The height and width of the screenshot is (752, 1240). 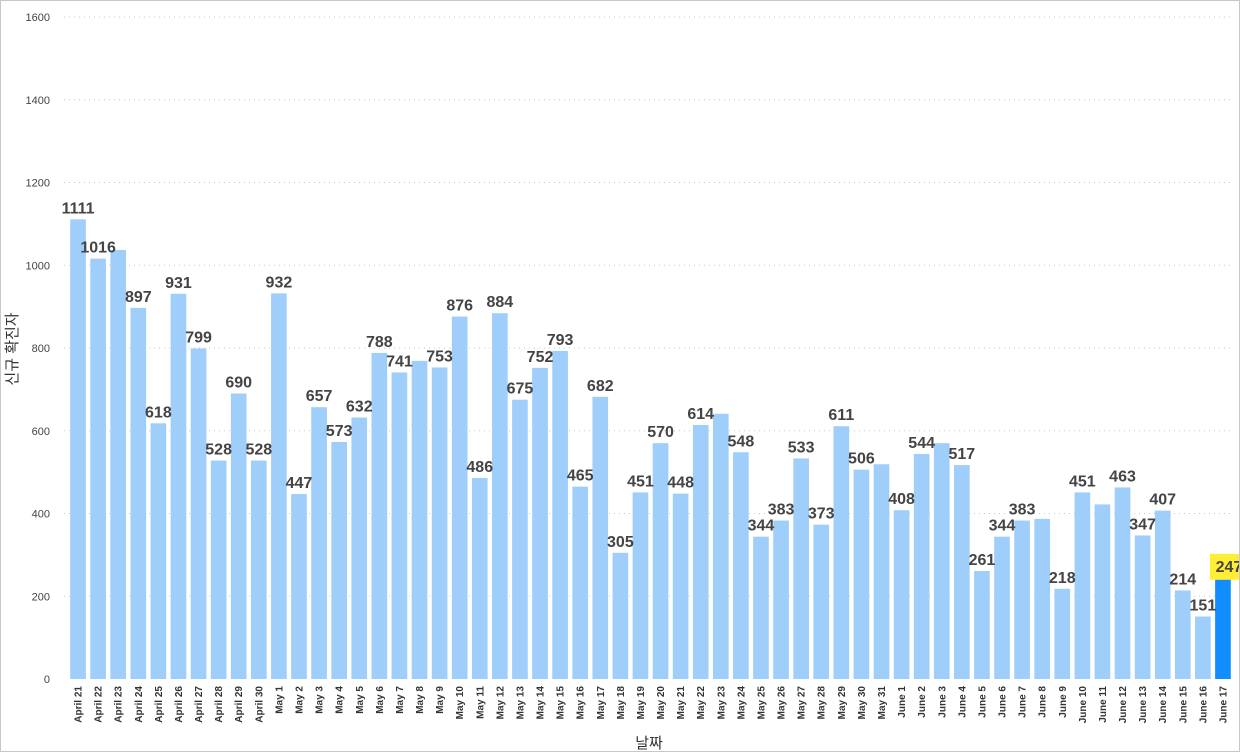 What do you see at coordinates (41, 432) in the screenshot?
I see `y-tick-label: 600` at bounding box center [41, 432].